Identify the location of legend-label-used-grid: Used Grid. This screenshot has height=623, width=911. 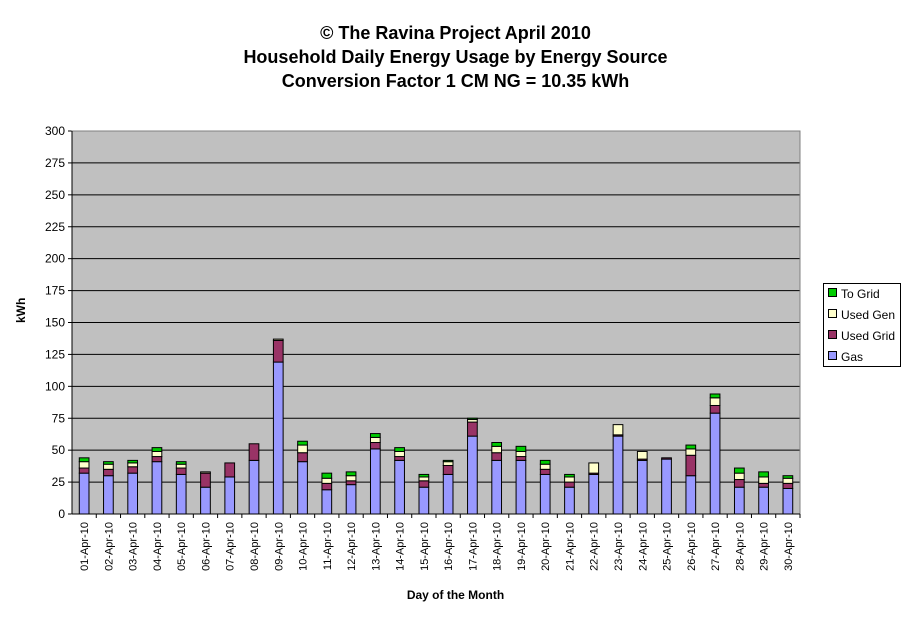
(868, 336).